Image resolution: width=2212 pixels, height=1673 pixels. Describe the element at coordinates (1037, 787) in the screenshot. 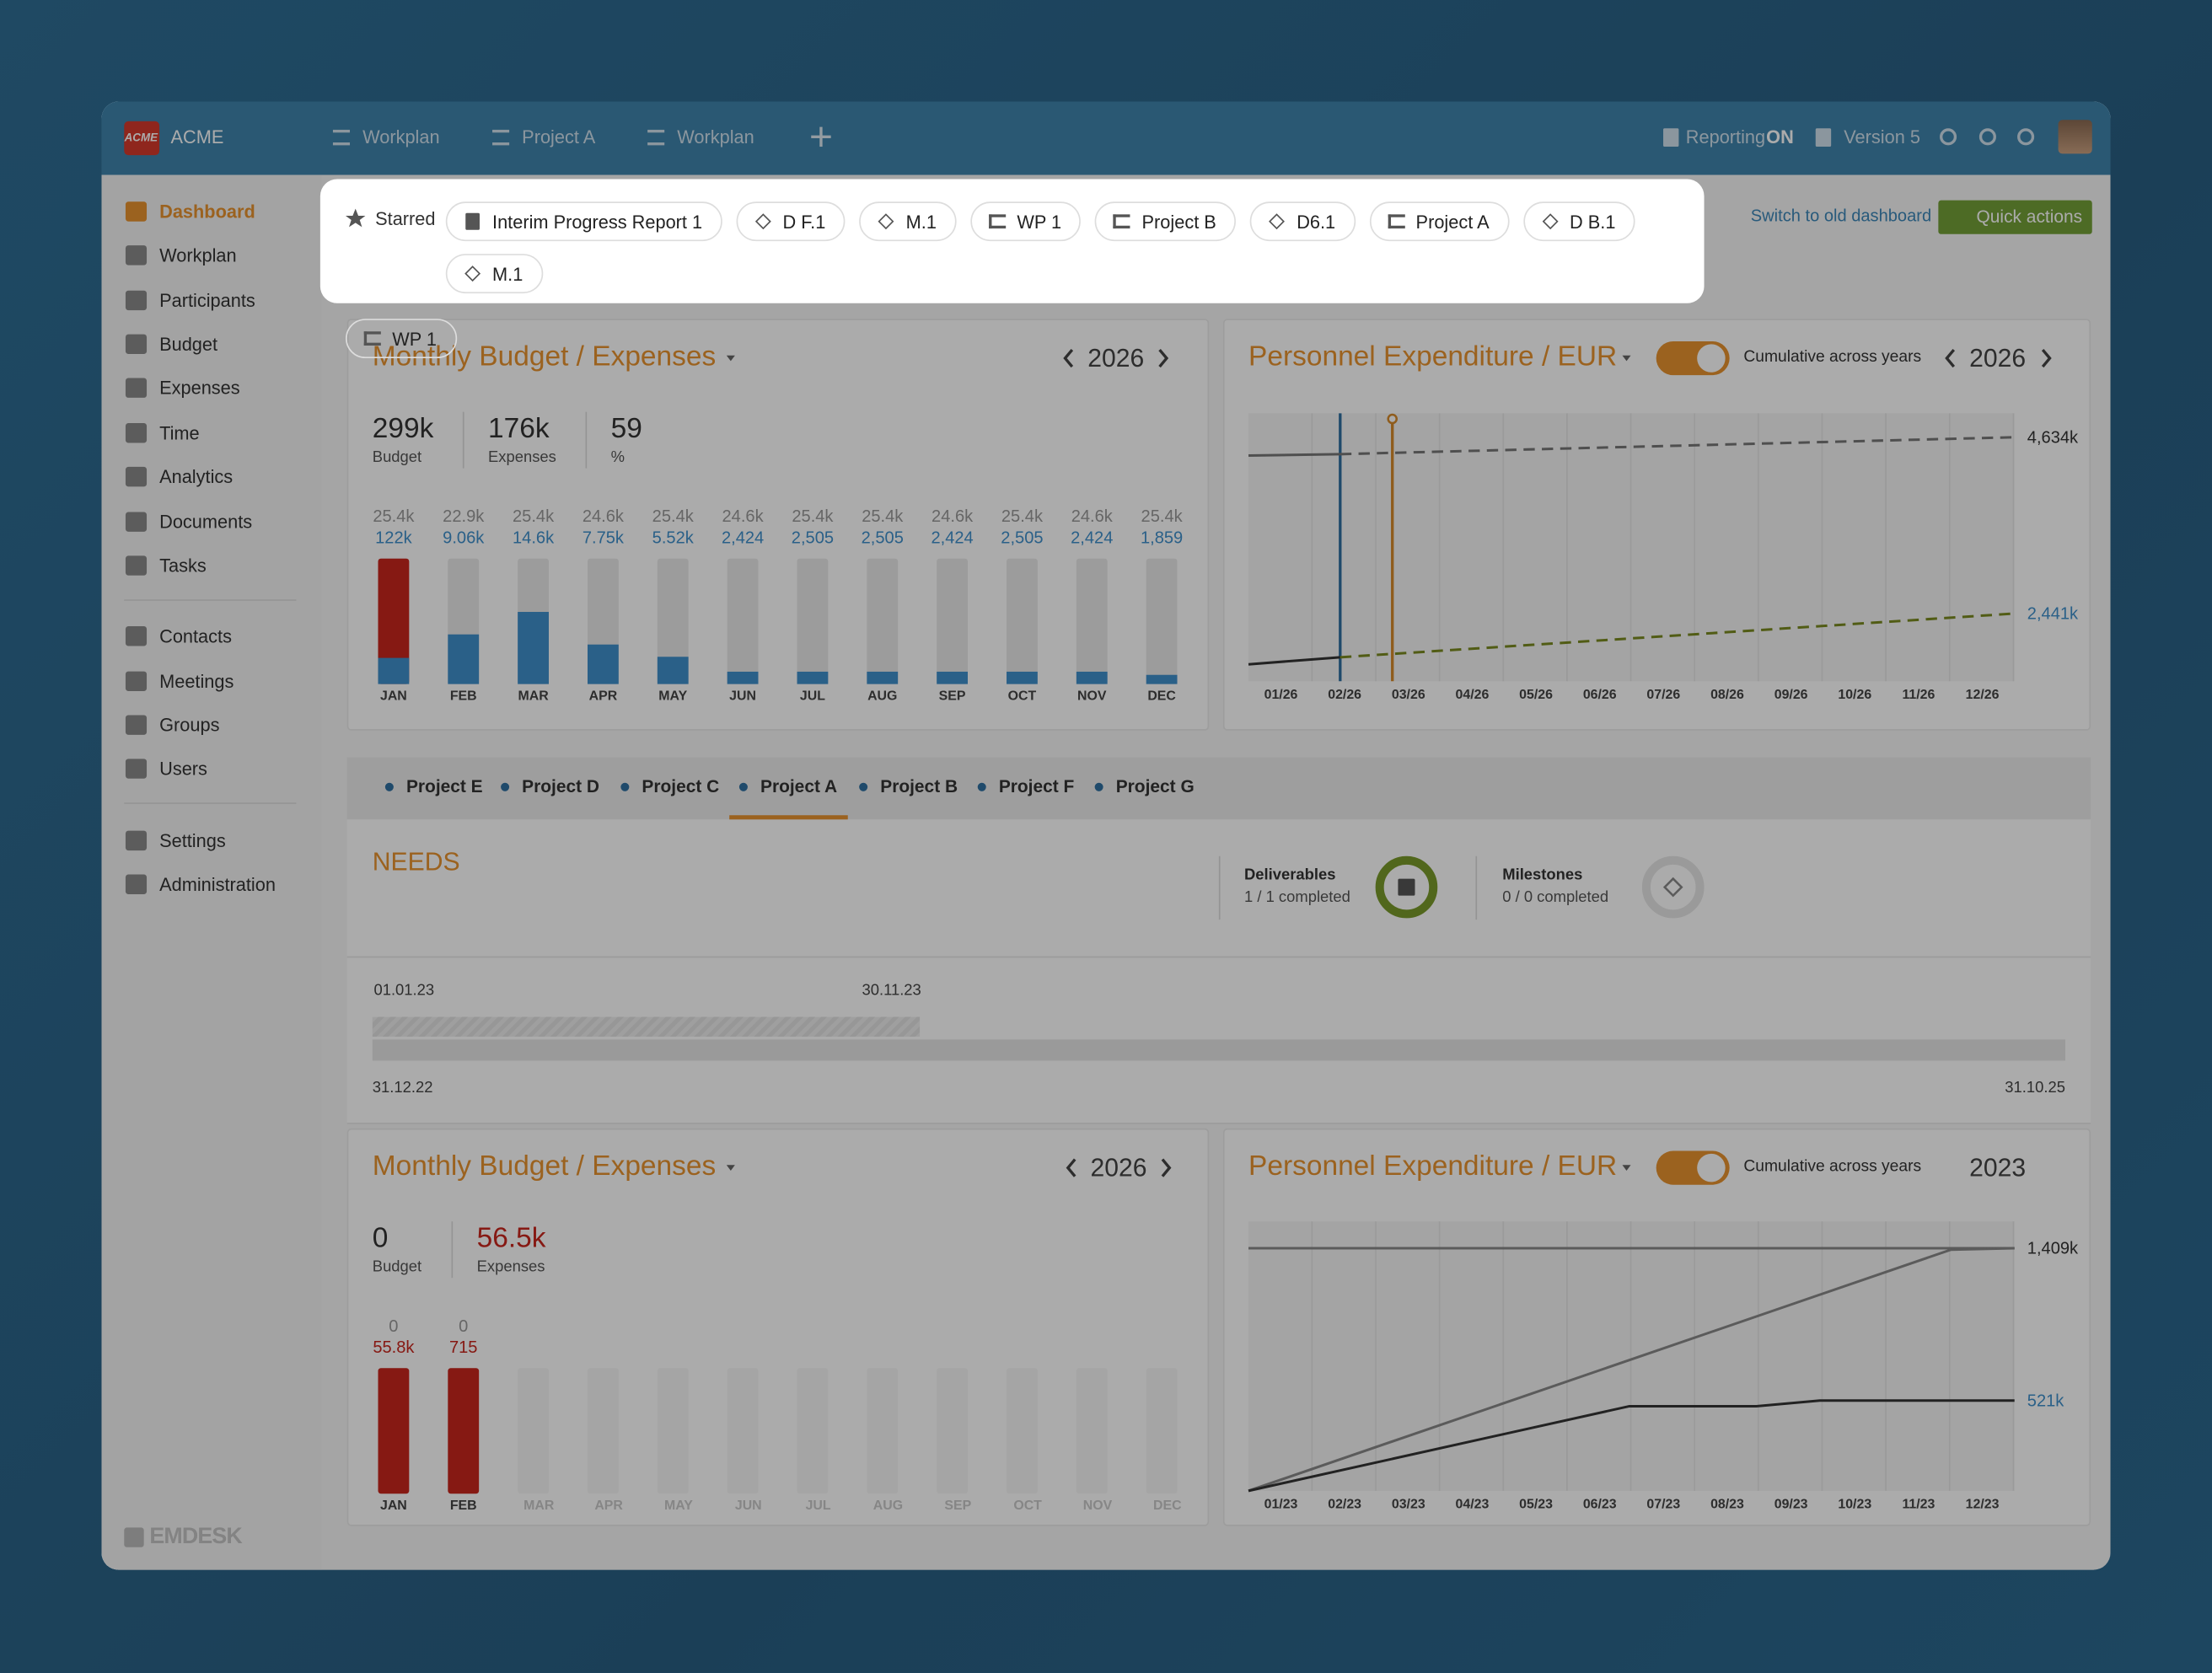

I see `project-tab: Project F` at that location.